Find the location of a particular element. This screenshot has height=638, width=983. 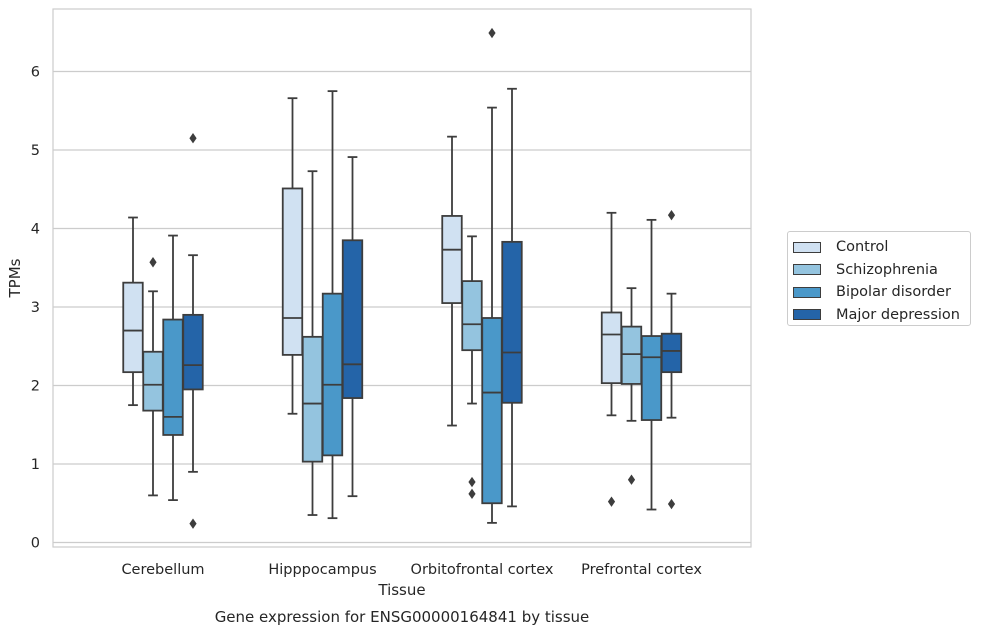

y-tick-label: 3 is located at coordinates (35, 308).